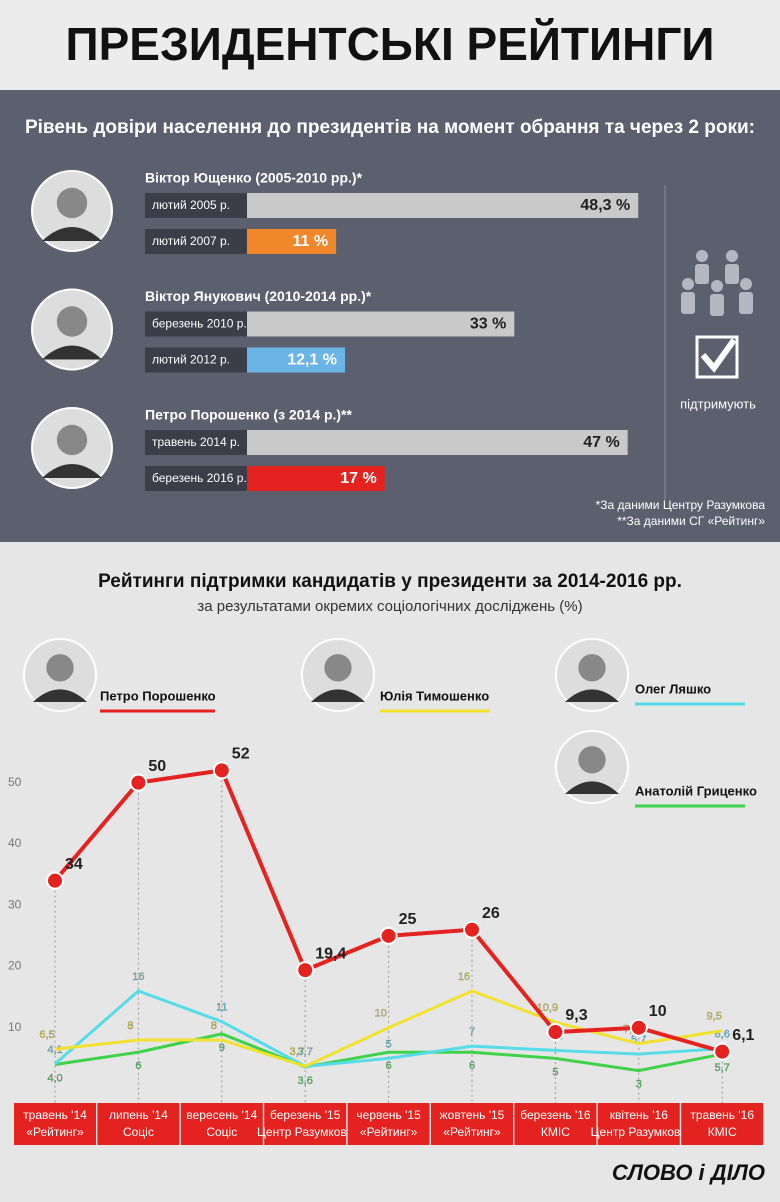 Image resolution: width=780 pixels, height=1202 pixels. What do you see at coordinates (722, 1132) in the screenshot?
I see `x-tick-source: КМІС` at bounding box center [722, 1132].